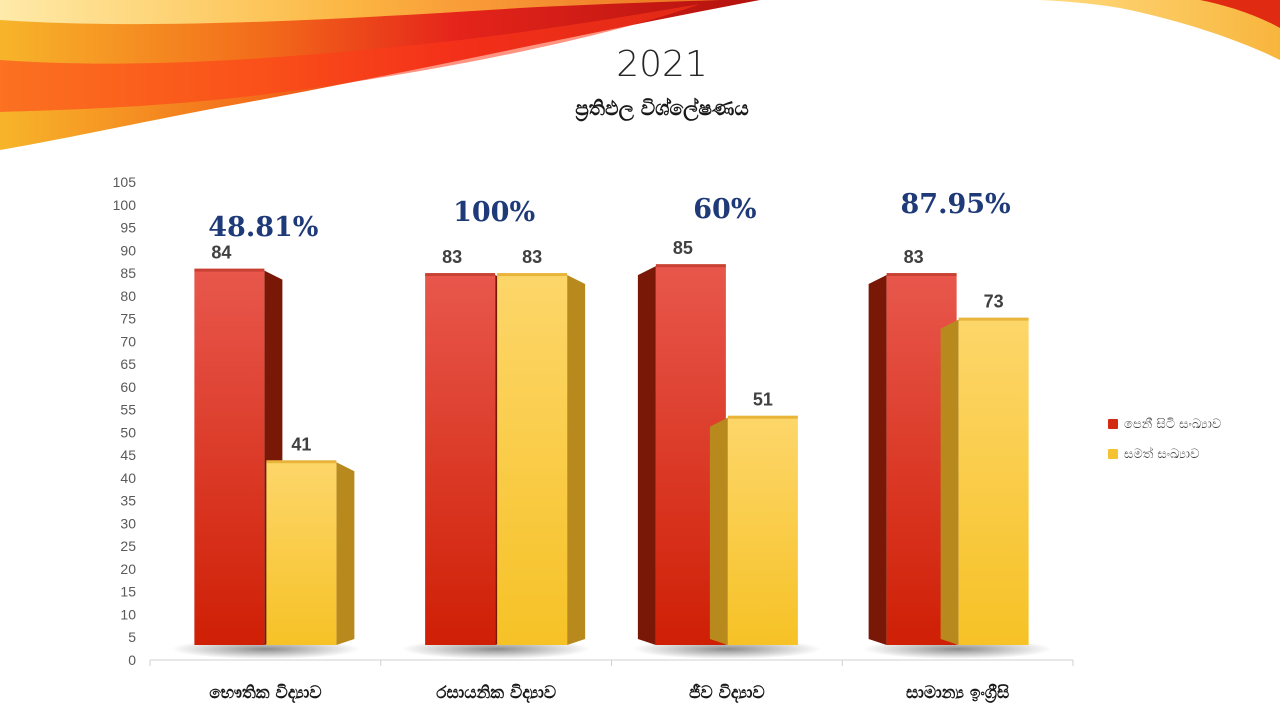  Describe the element at coordinates (128, 273) in the screenshot. I see `y-tick-label: 85` at that location.